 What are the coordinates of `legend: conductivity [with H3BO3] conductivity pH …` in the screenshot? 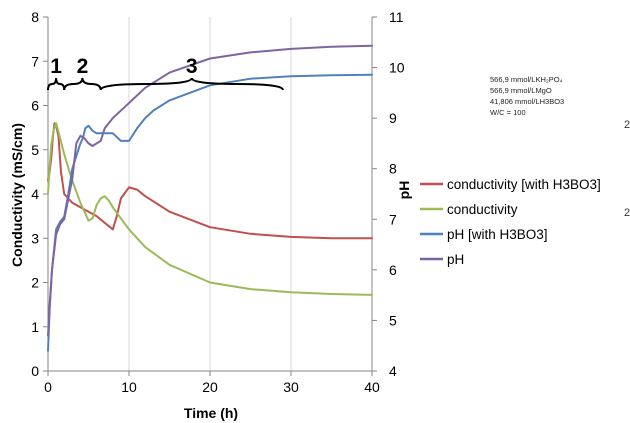 It's located at (510, 222).